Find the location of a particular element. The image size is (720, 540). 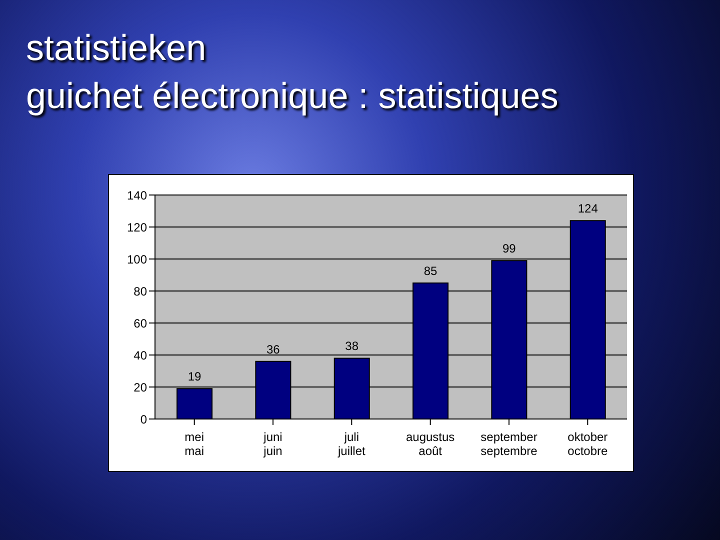

y-tick-label: 120 is located at coordinates (137, 227).